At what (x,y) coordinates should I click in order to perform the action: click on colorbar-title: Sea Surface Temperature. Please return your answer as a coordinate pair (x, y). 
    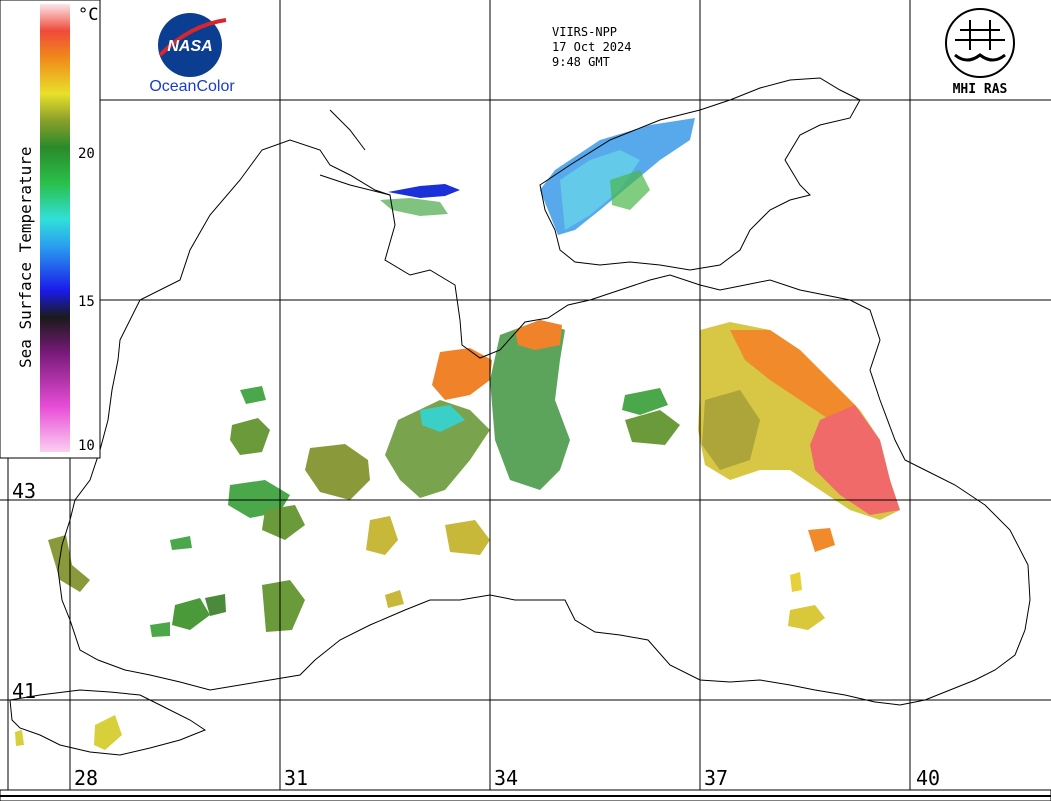
    Looking at the image, I should click on (25, 257).